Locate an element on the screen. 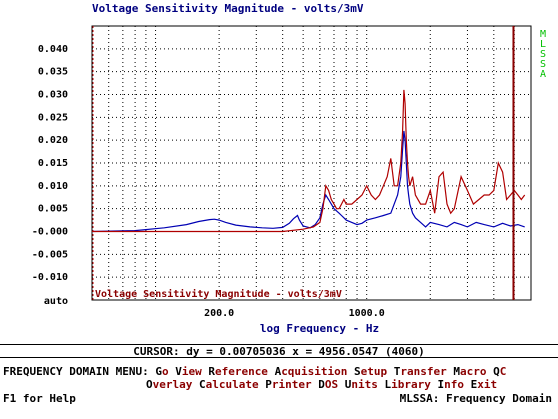 The height and width of the screenshot is (419, 558). menu-item-exit: Exit is located at coordinates (484, 384).